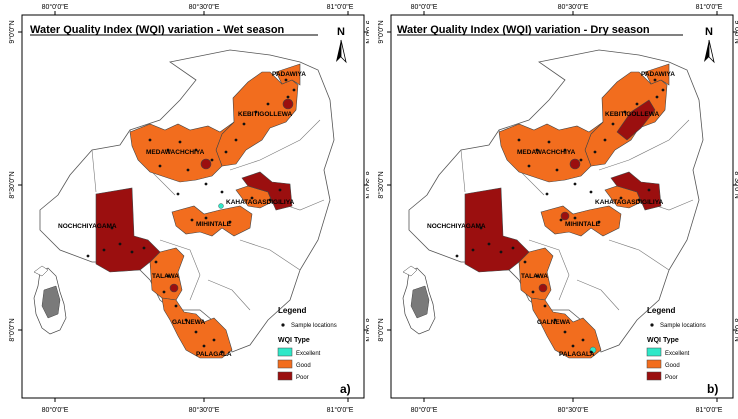 The height and width of the screenshot is (419, 738). What do you see at coordinates (712, 389) in the screenshot?
I see `panel-label: b)` at bounding box center [712, 389].